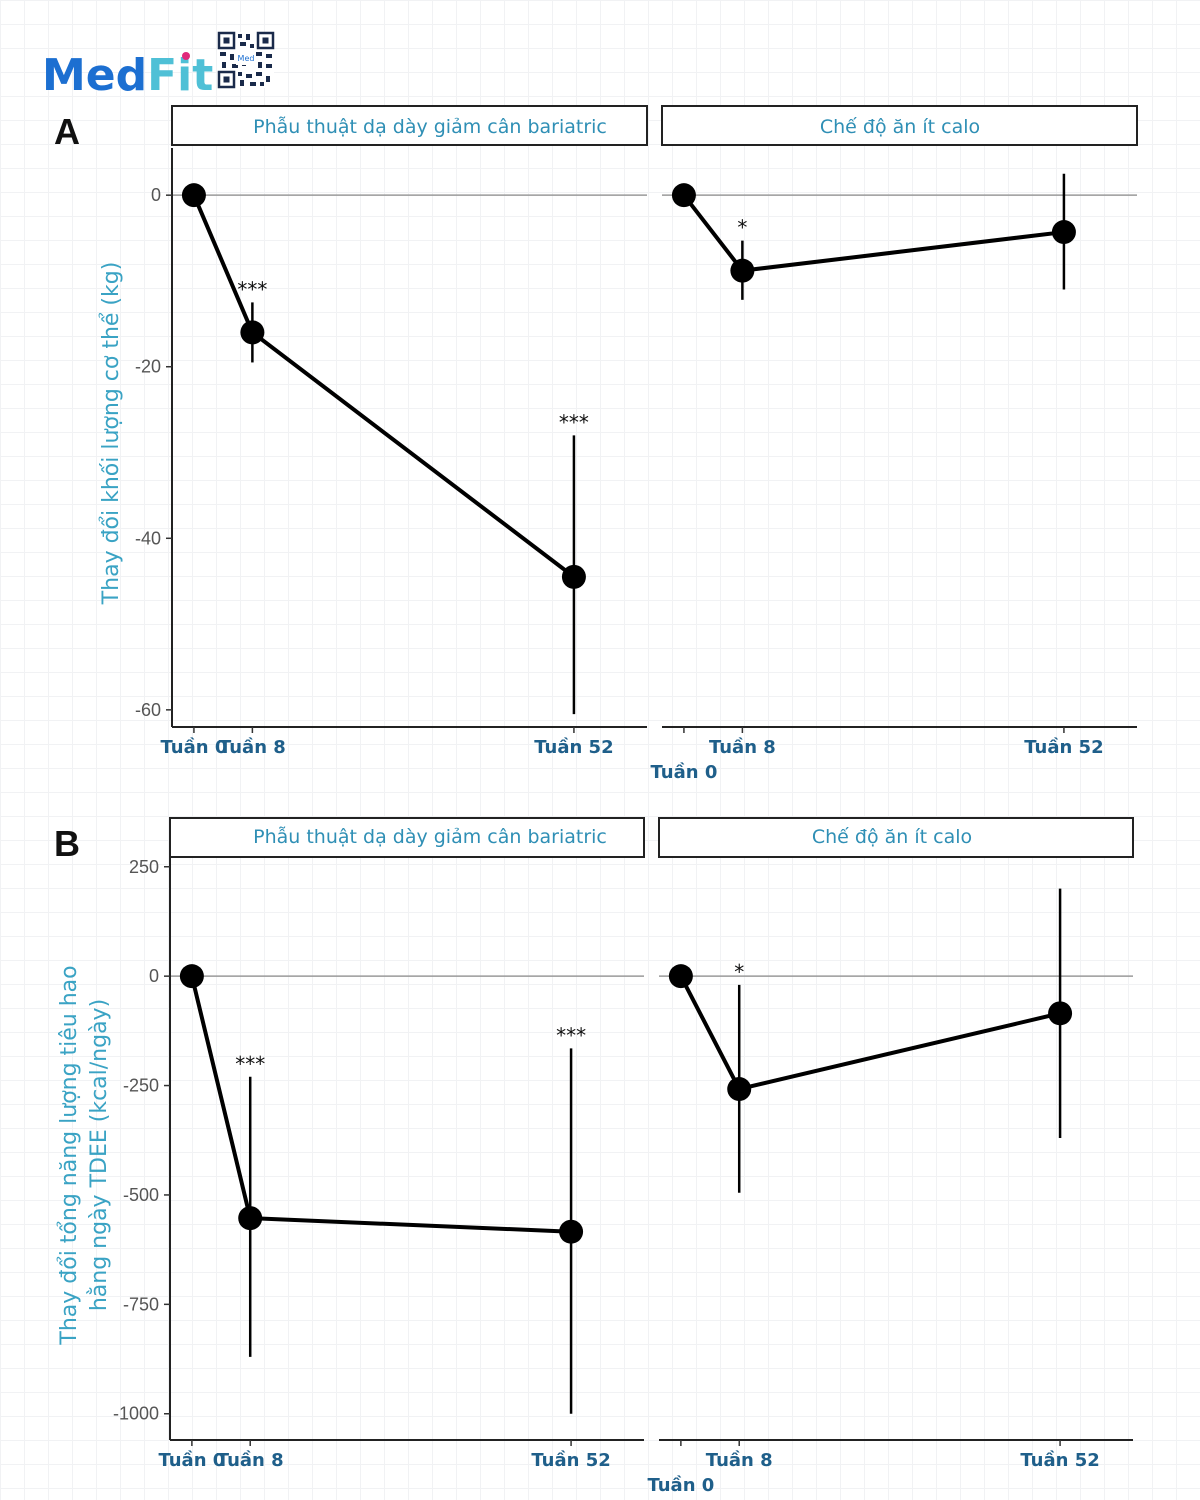 The image size is (1200, 1500). I want to click on y-tick-0-b: 250, so click(149, 867).